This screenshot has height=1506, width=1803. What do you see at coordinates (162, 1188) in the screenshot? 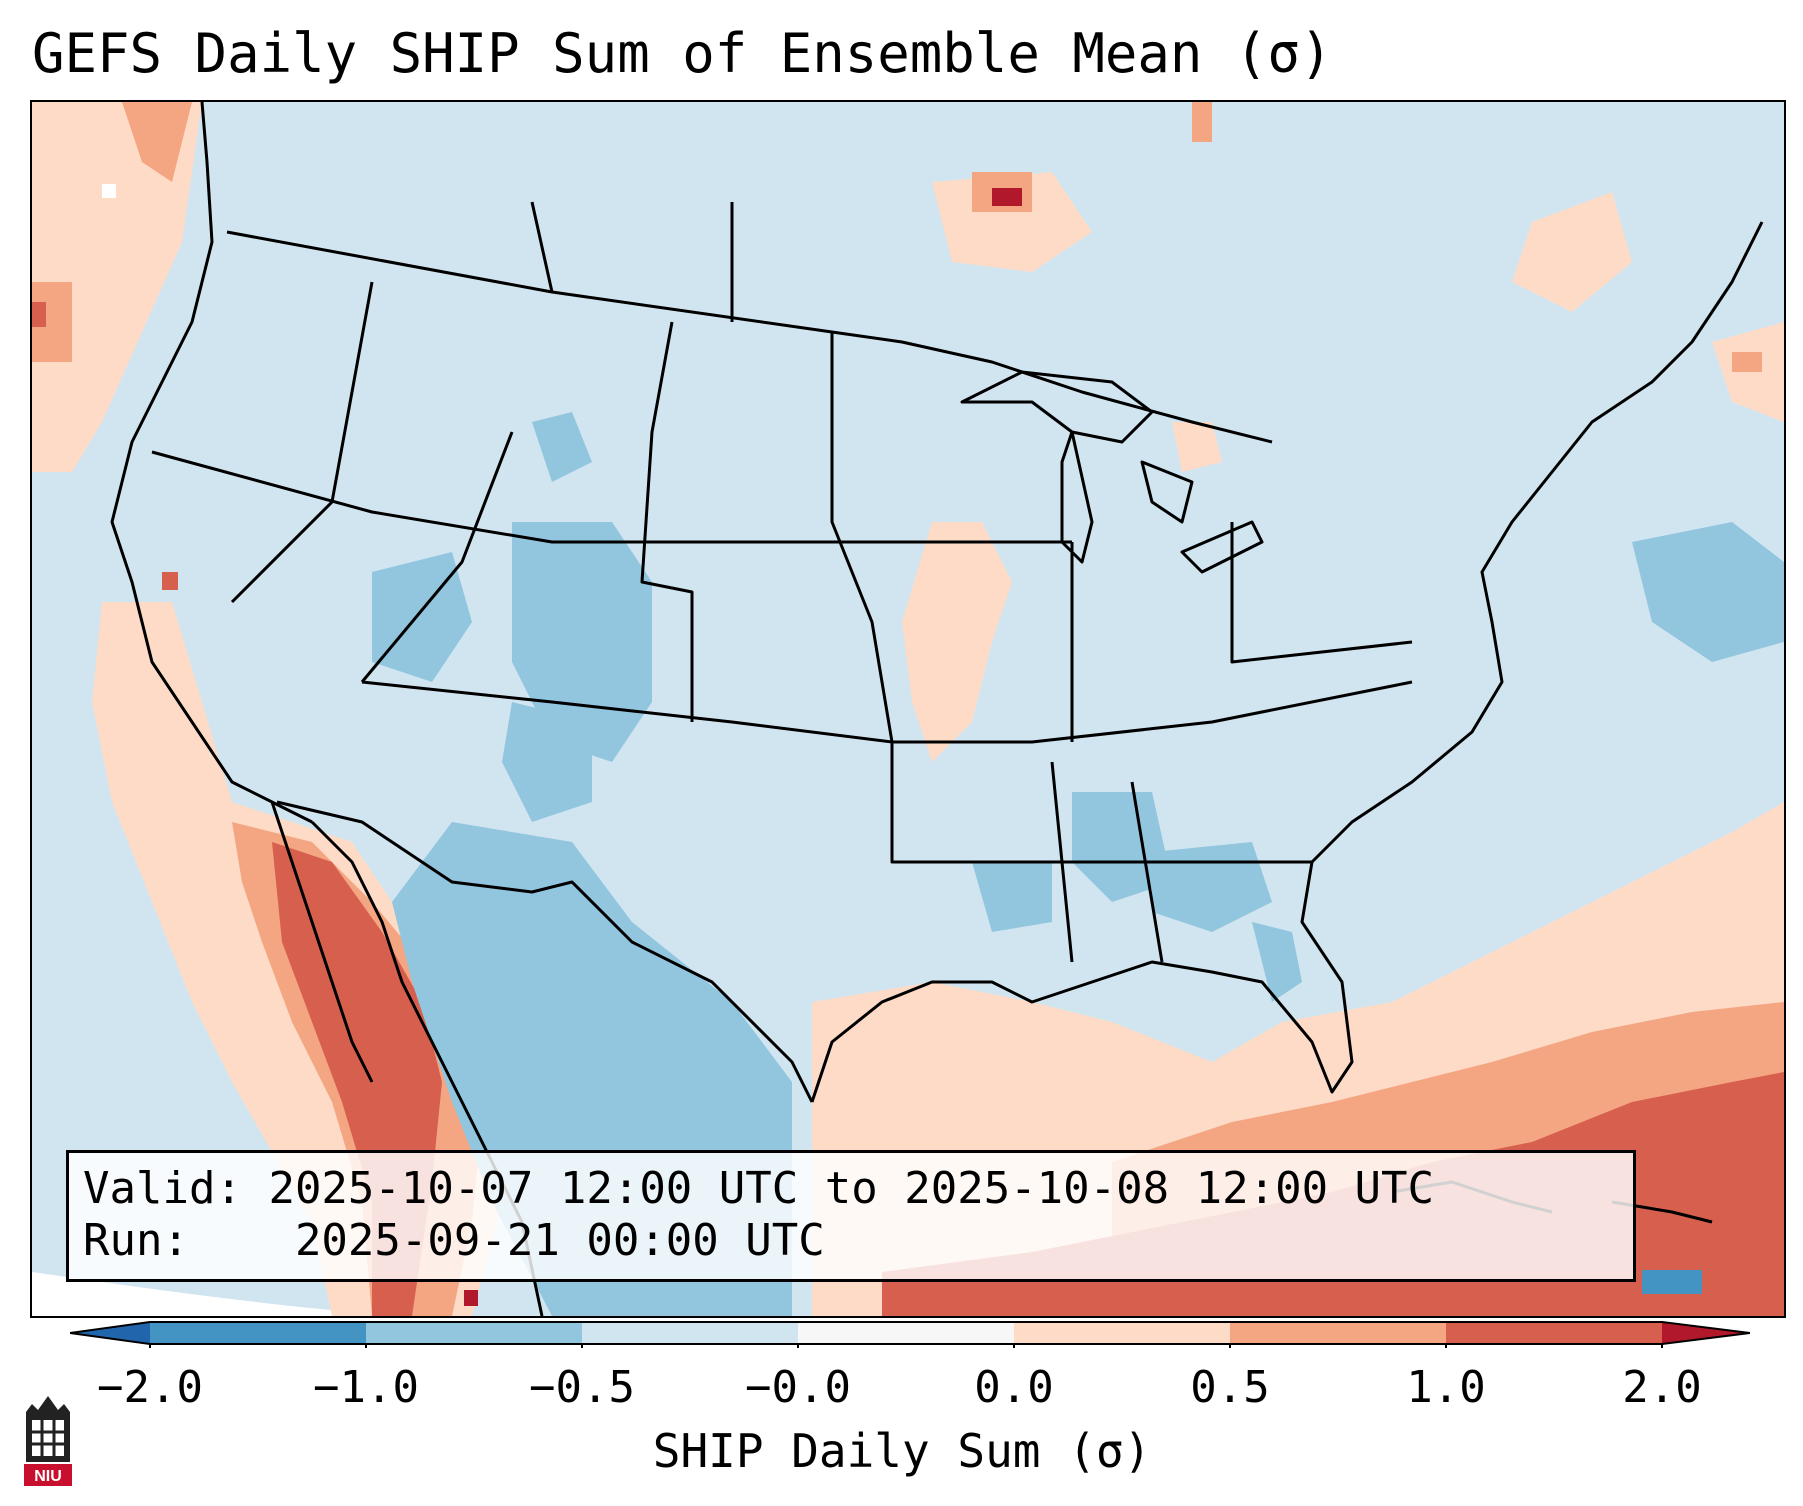
I see `valid-label: Valid:` at bounding box center [162, 1188].